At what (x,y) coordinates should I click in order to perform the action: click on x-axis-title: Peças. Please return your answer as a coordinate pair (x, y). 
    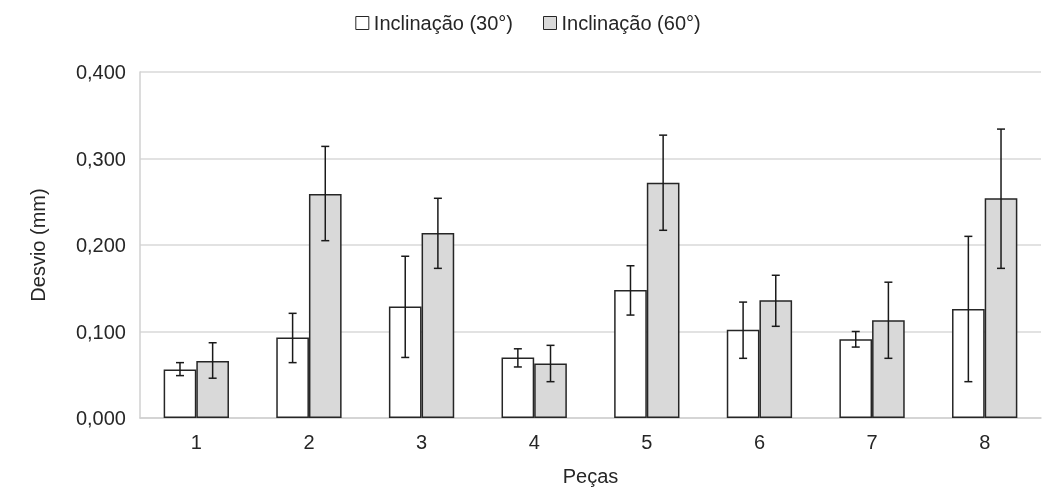
    Looking at the image, I should click on (590, 476).